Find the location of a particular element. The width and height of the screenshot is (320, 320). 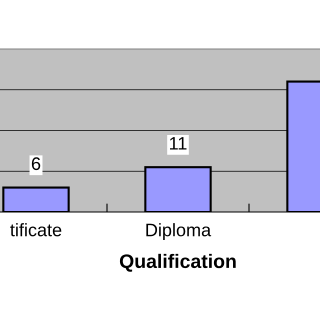

x-tick-label: Diploma is located at coordinates (179, 231).